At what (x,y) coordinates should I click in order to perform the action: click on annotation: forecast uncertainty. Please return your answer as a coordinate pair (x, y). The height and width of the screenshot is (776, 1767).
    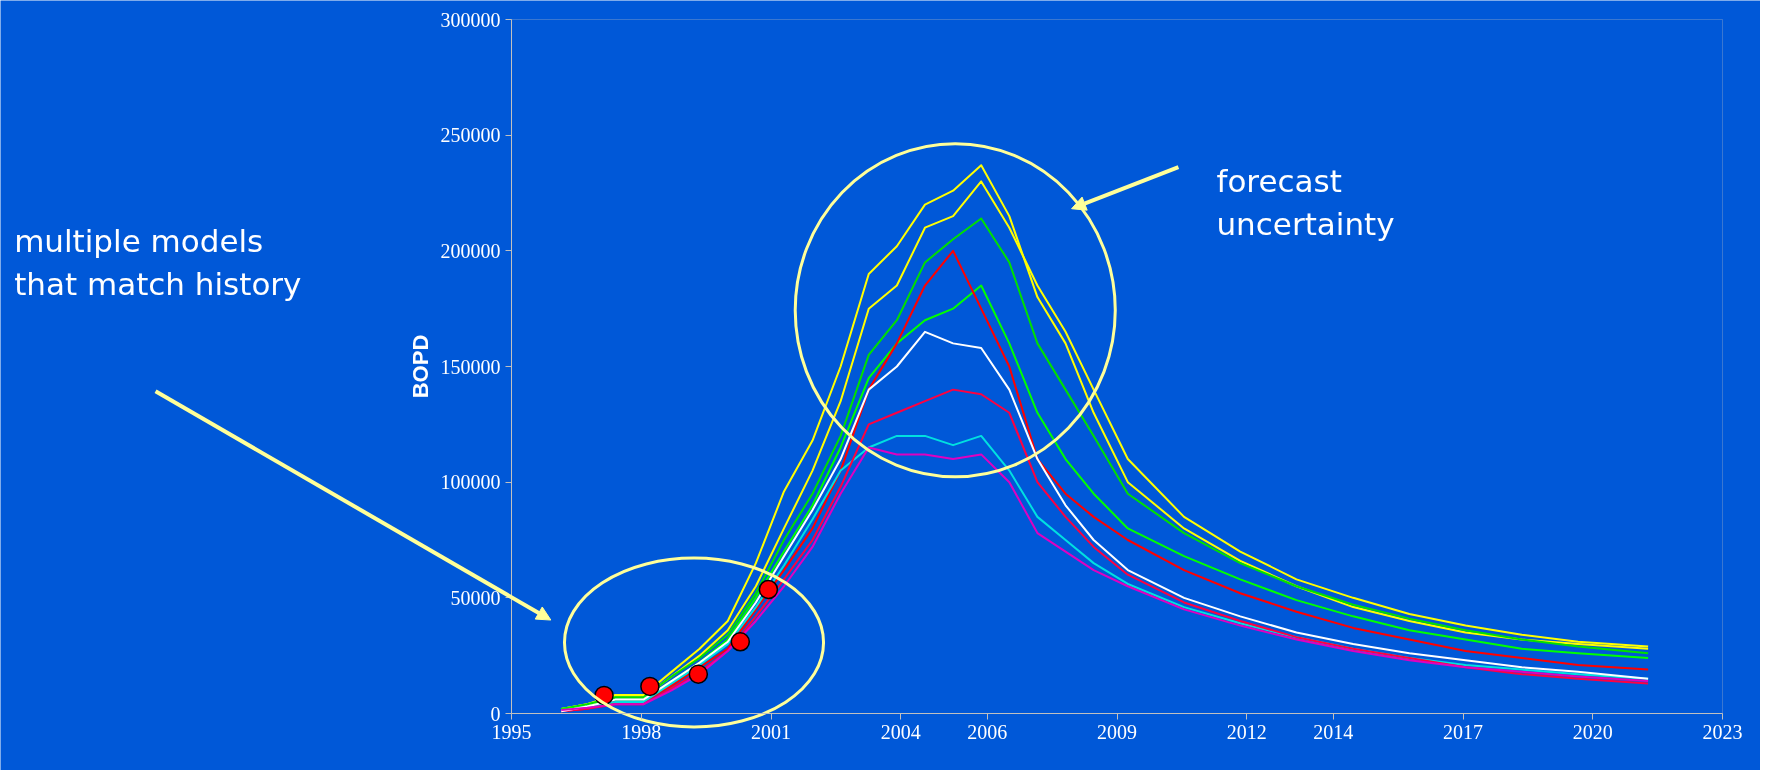
    Looking at the image, I should click on (1305, 202).